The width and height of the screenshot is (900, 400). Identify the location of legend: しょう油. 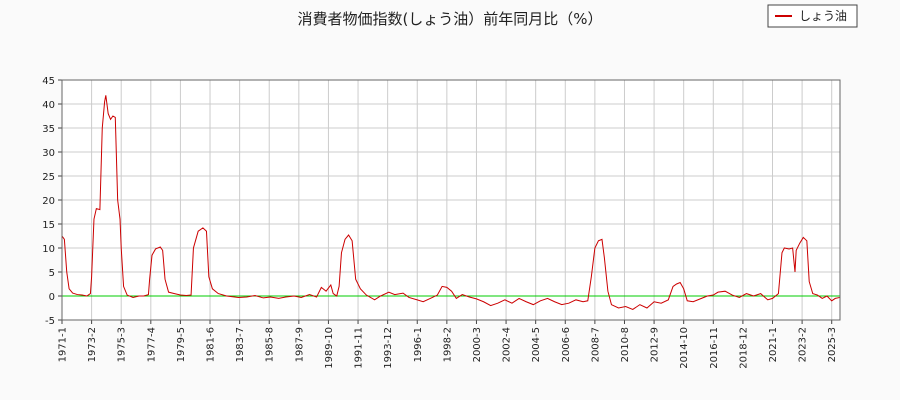
(812, 16).